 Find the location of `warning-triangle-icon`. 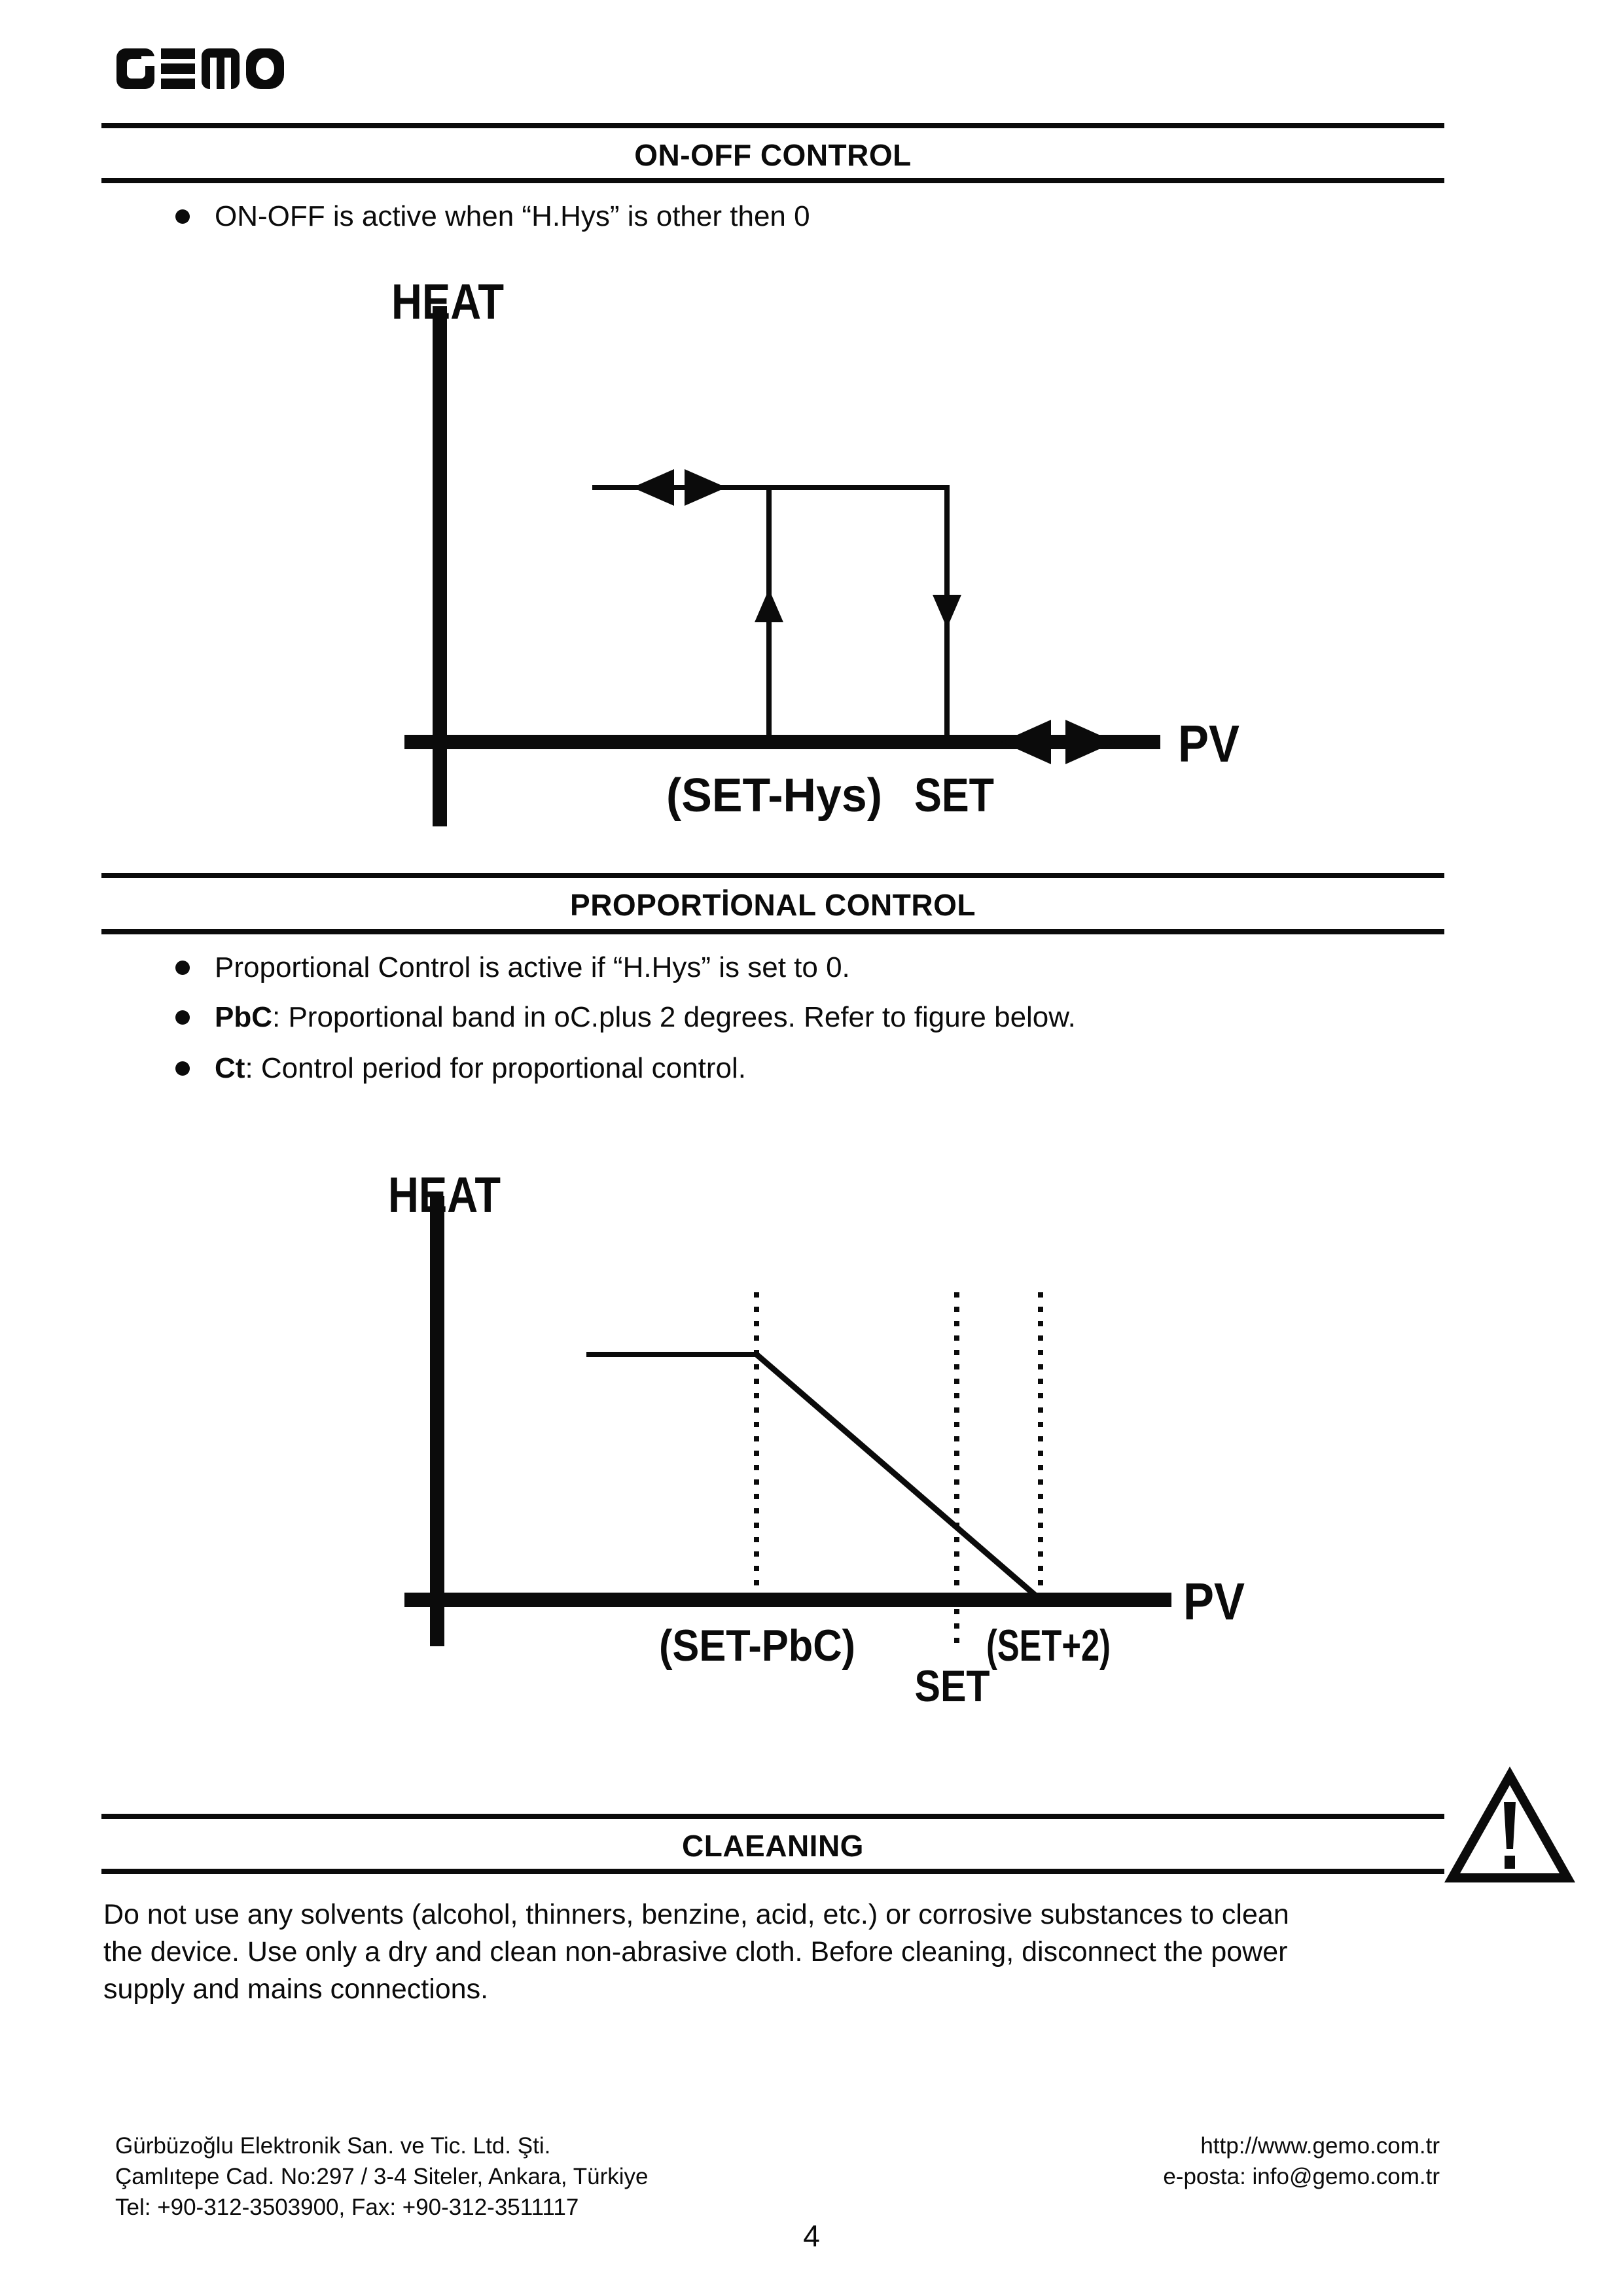

warning-triangle-icon is located at coordinates (1509, 1824).